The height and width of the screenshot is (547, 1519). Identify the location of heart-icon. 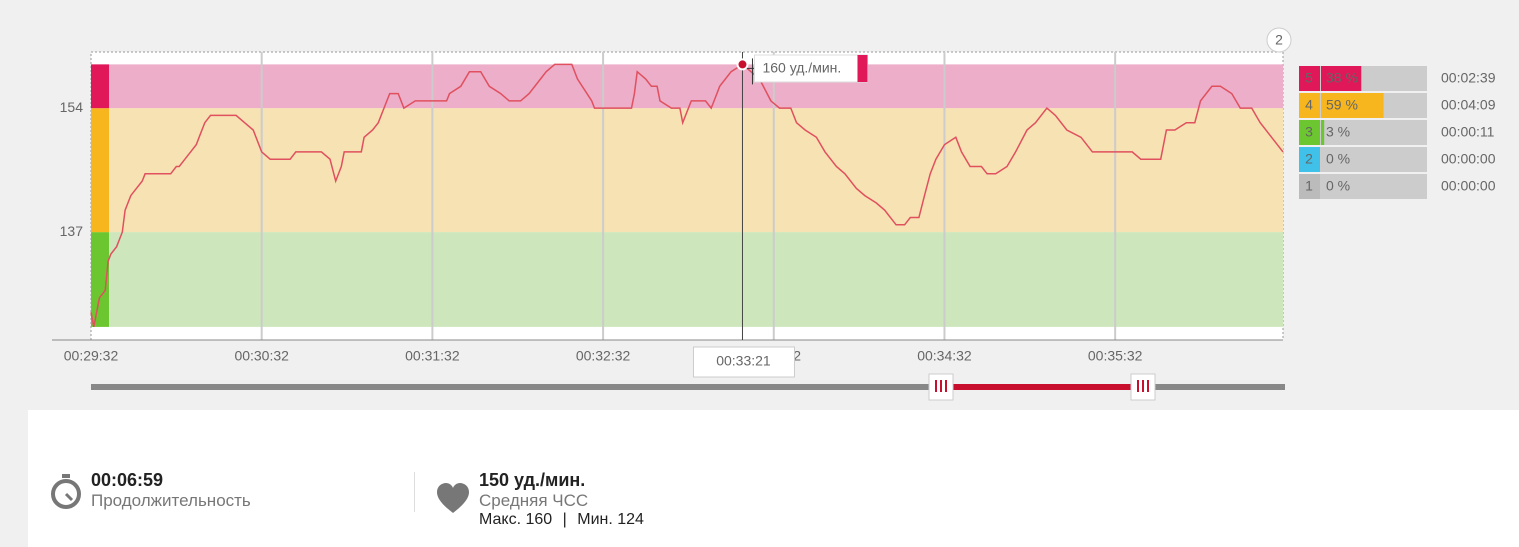
(453, 498).